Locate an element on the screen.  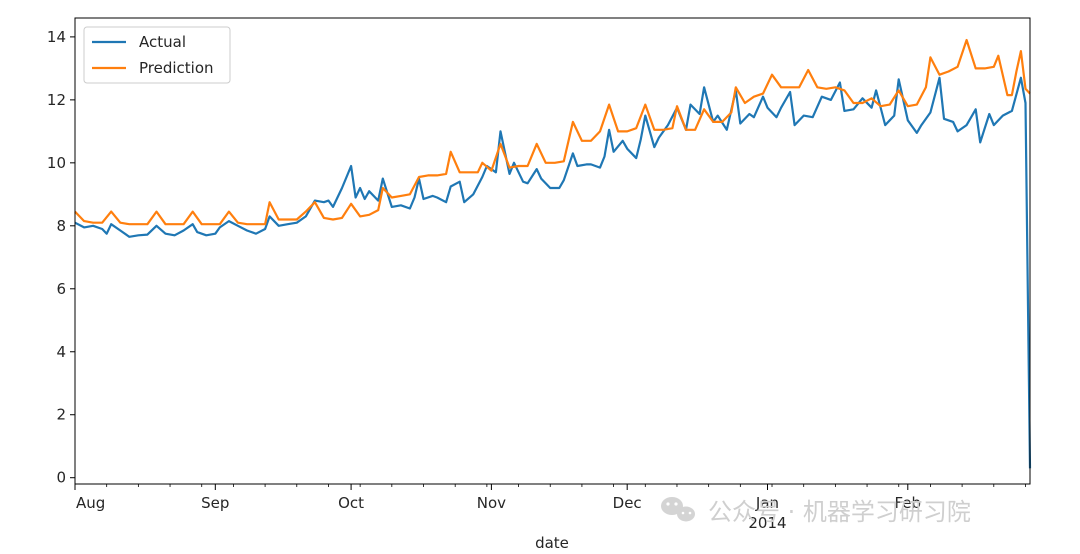
x-tick-label: Oct is located at coordinates (351, 503).